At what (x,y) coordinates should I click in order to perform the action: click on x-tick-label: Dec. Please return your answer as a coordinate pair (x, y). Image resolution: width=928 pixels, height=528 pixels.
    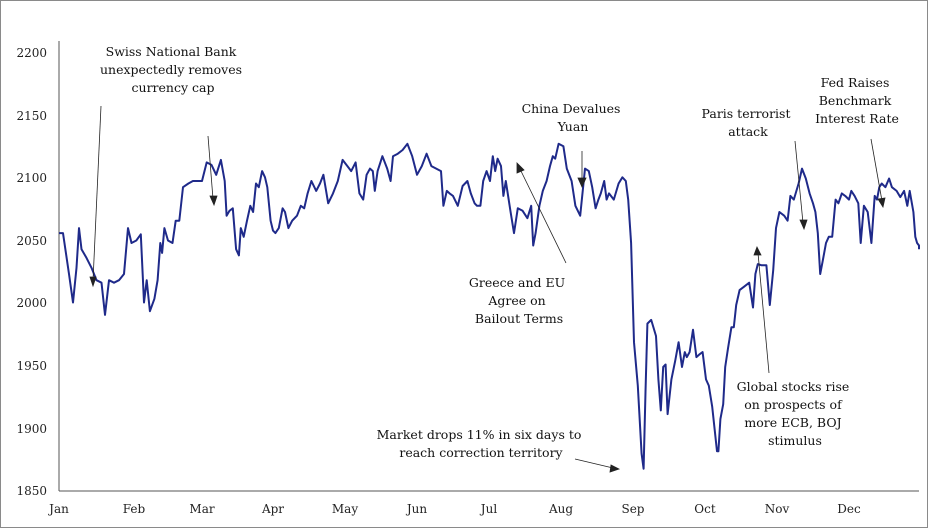
    Looking at the image, I should click on (849, 509).